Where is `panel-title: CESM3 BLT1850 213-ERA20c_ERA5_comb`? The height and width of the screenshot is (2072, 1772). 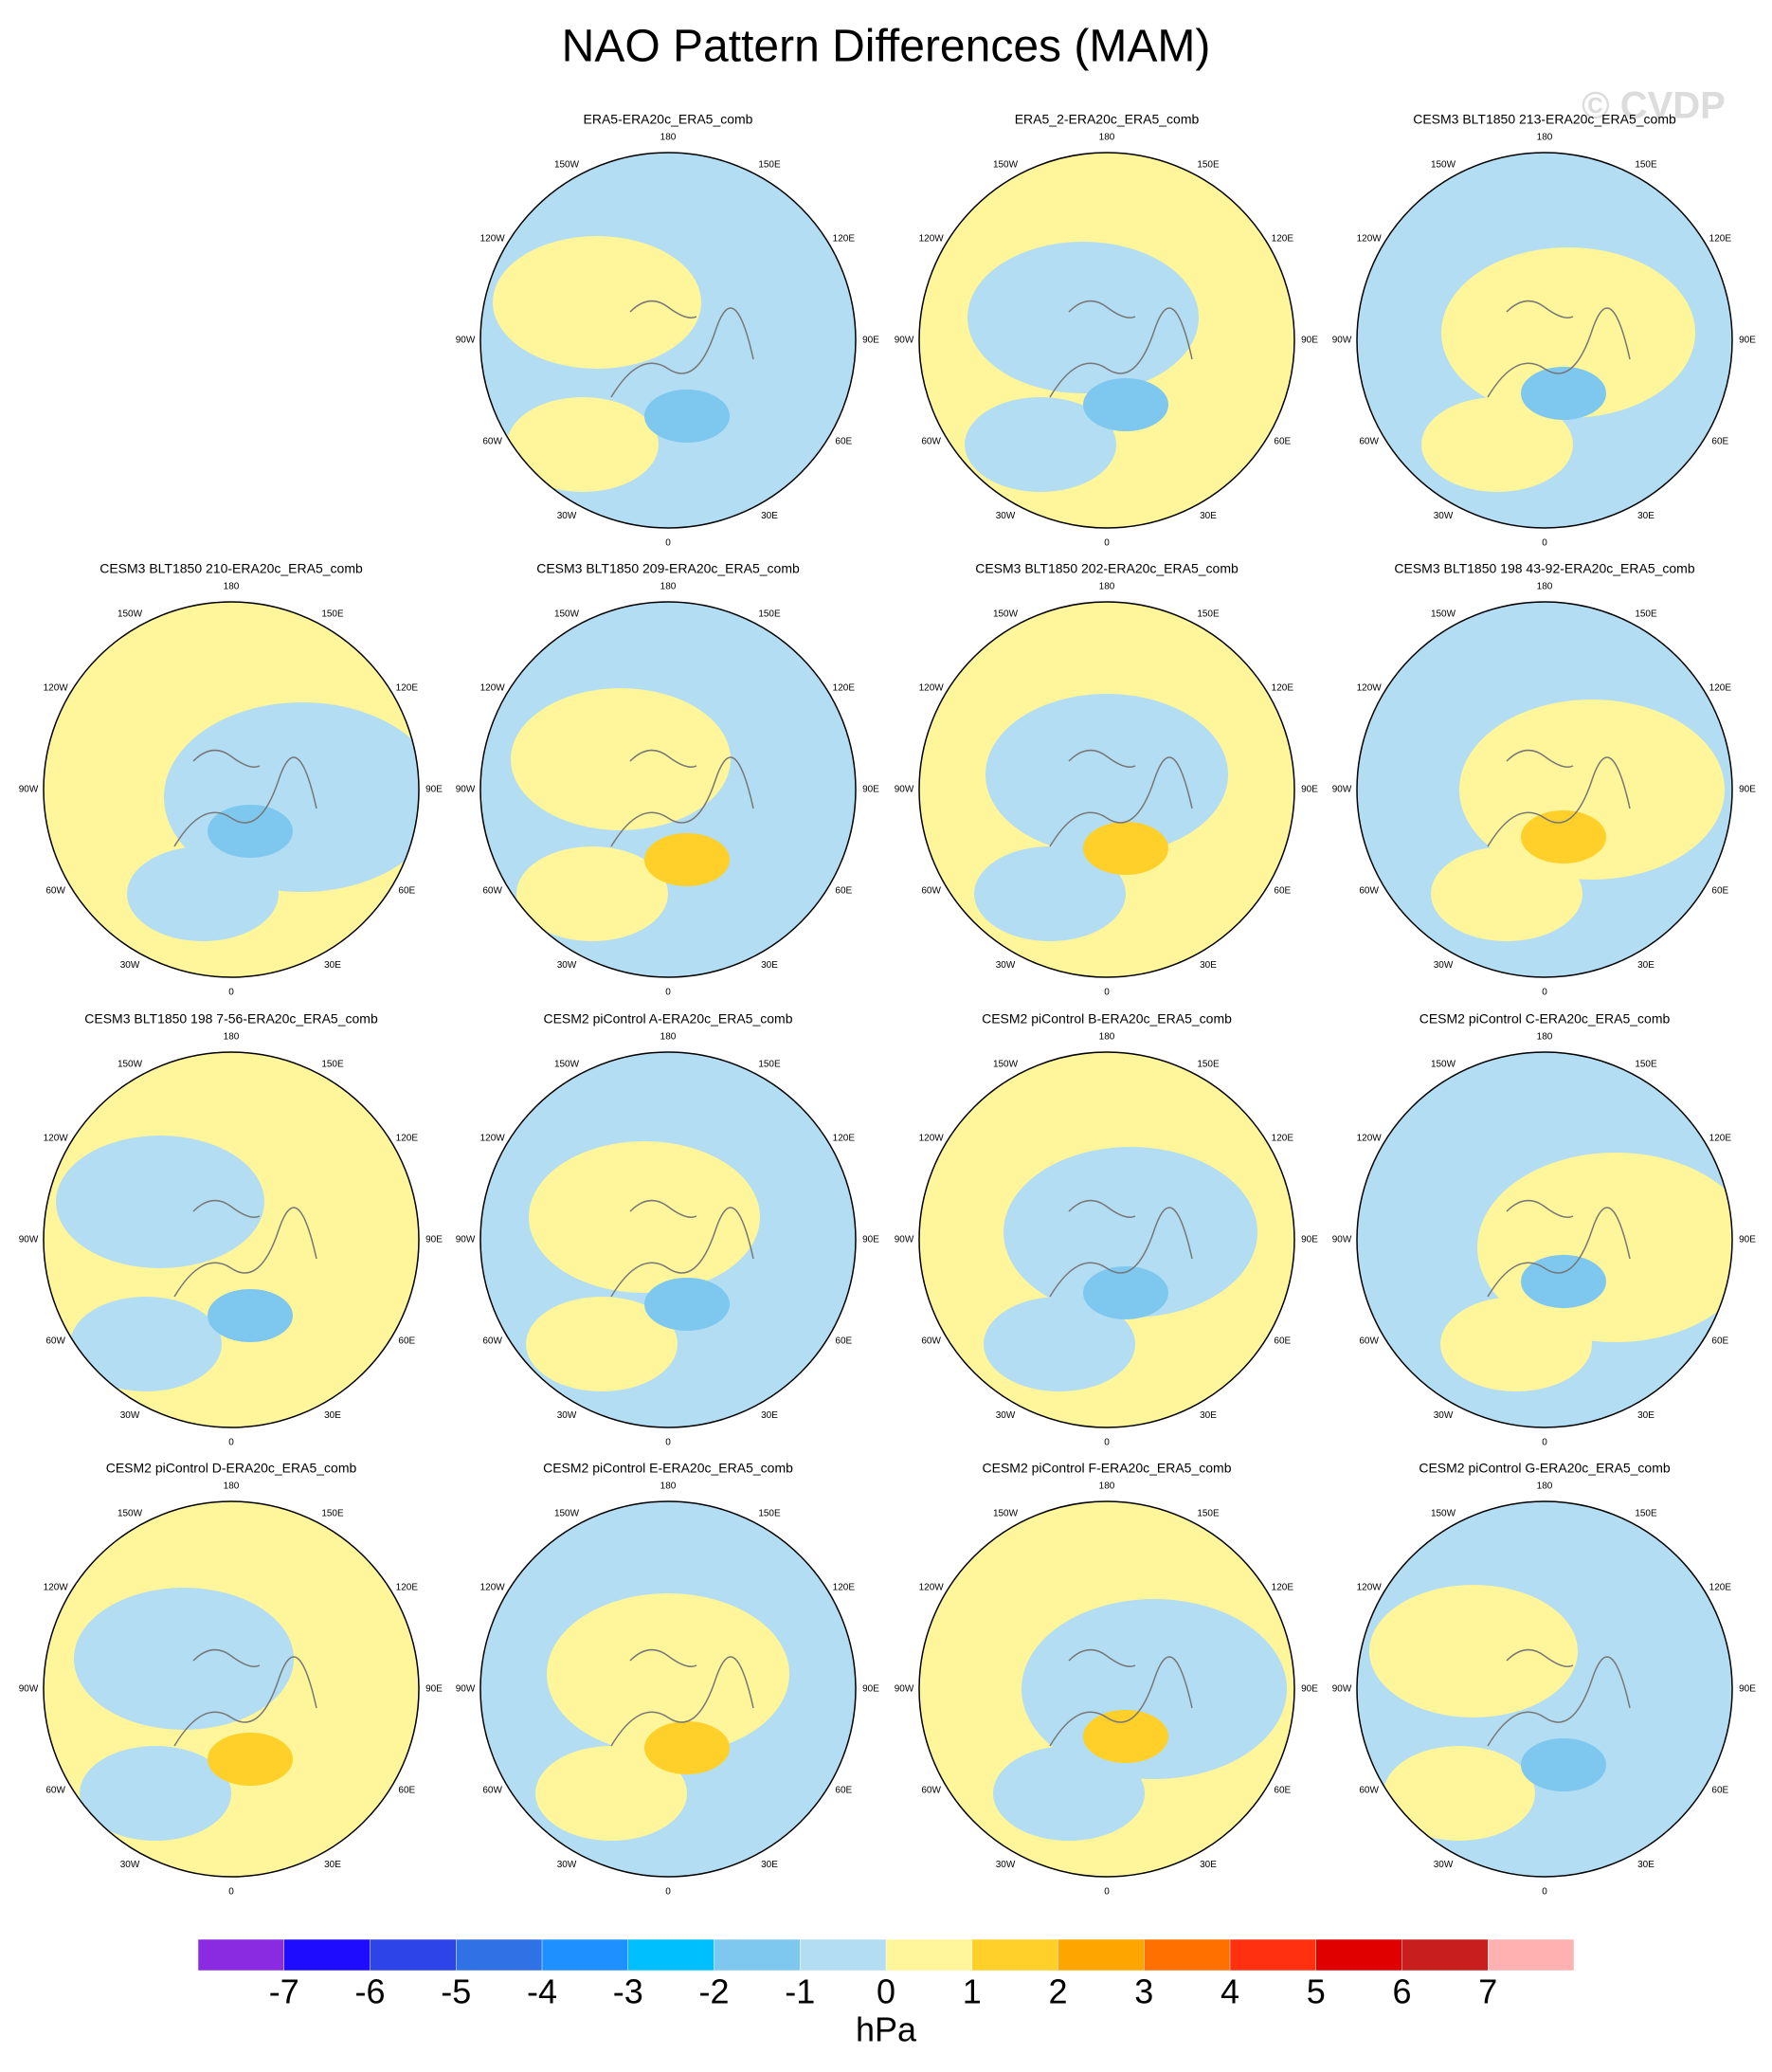 panel-title: CESM3 BLT1850 213-ERA20c_ERA5_comb is located at coordinates (1544, 119).